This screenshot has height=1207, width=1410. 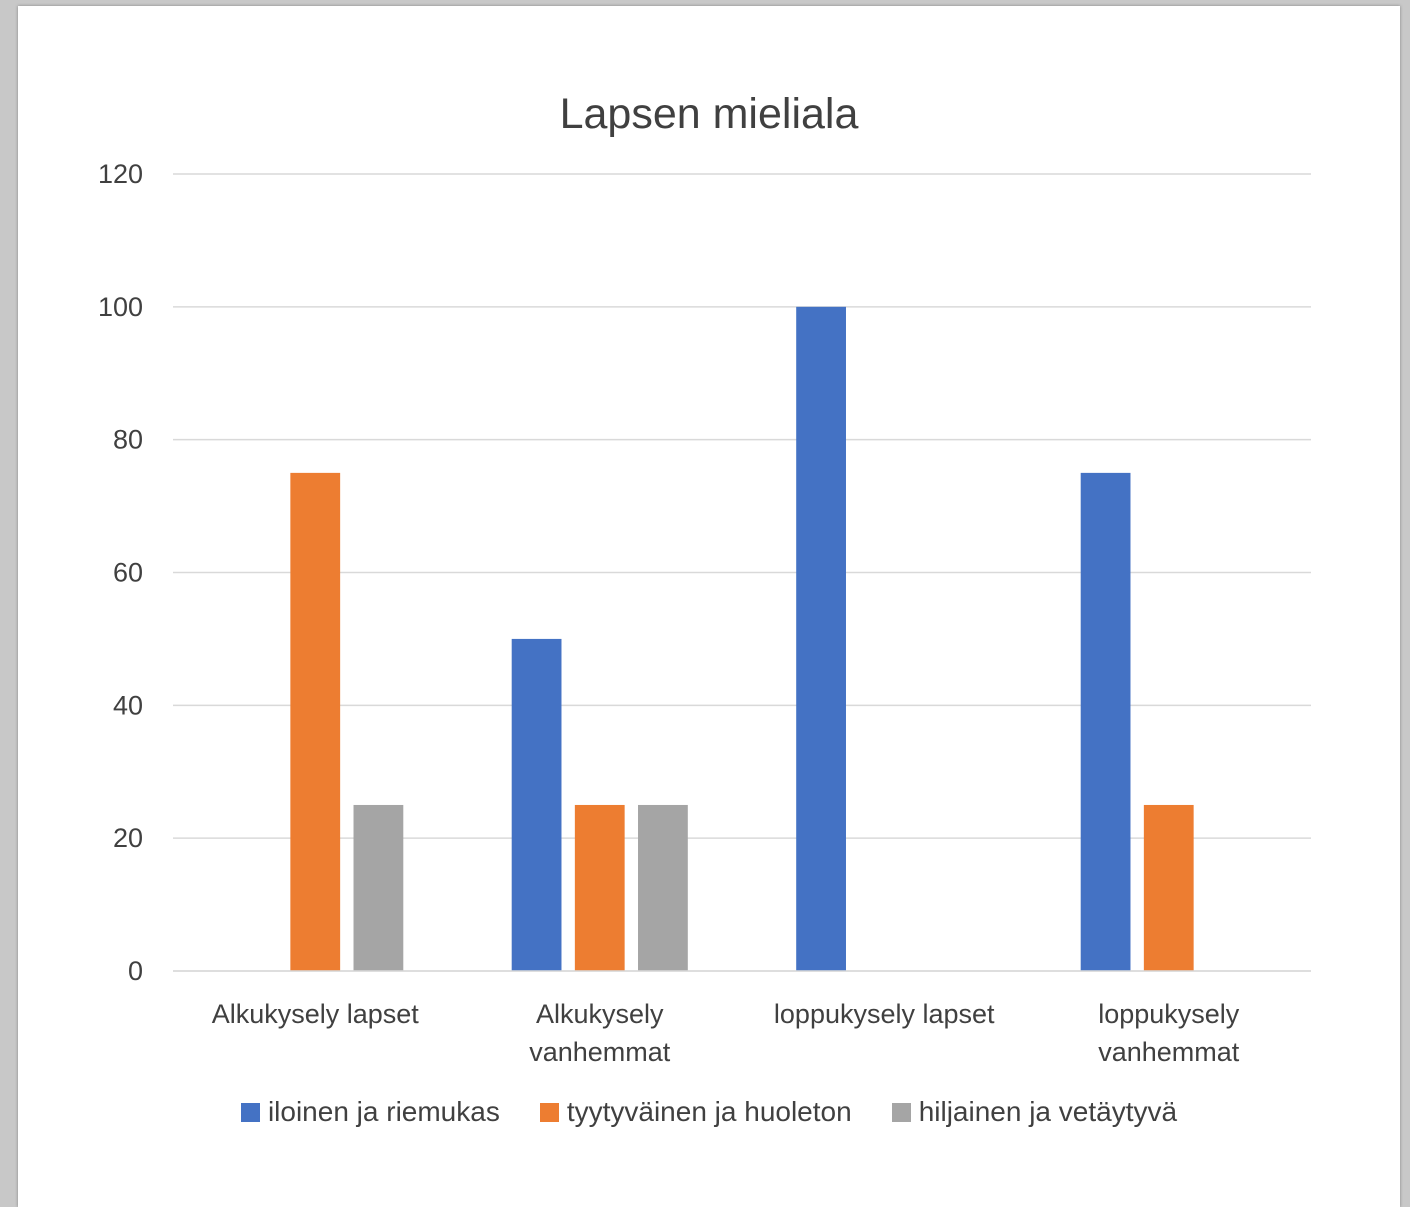 What do you see at coordinates (128, 705) in the screenshot?
I see `y-tick-label: 40` at bounding box center [128, 705].